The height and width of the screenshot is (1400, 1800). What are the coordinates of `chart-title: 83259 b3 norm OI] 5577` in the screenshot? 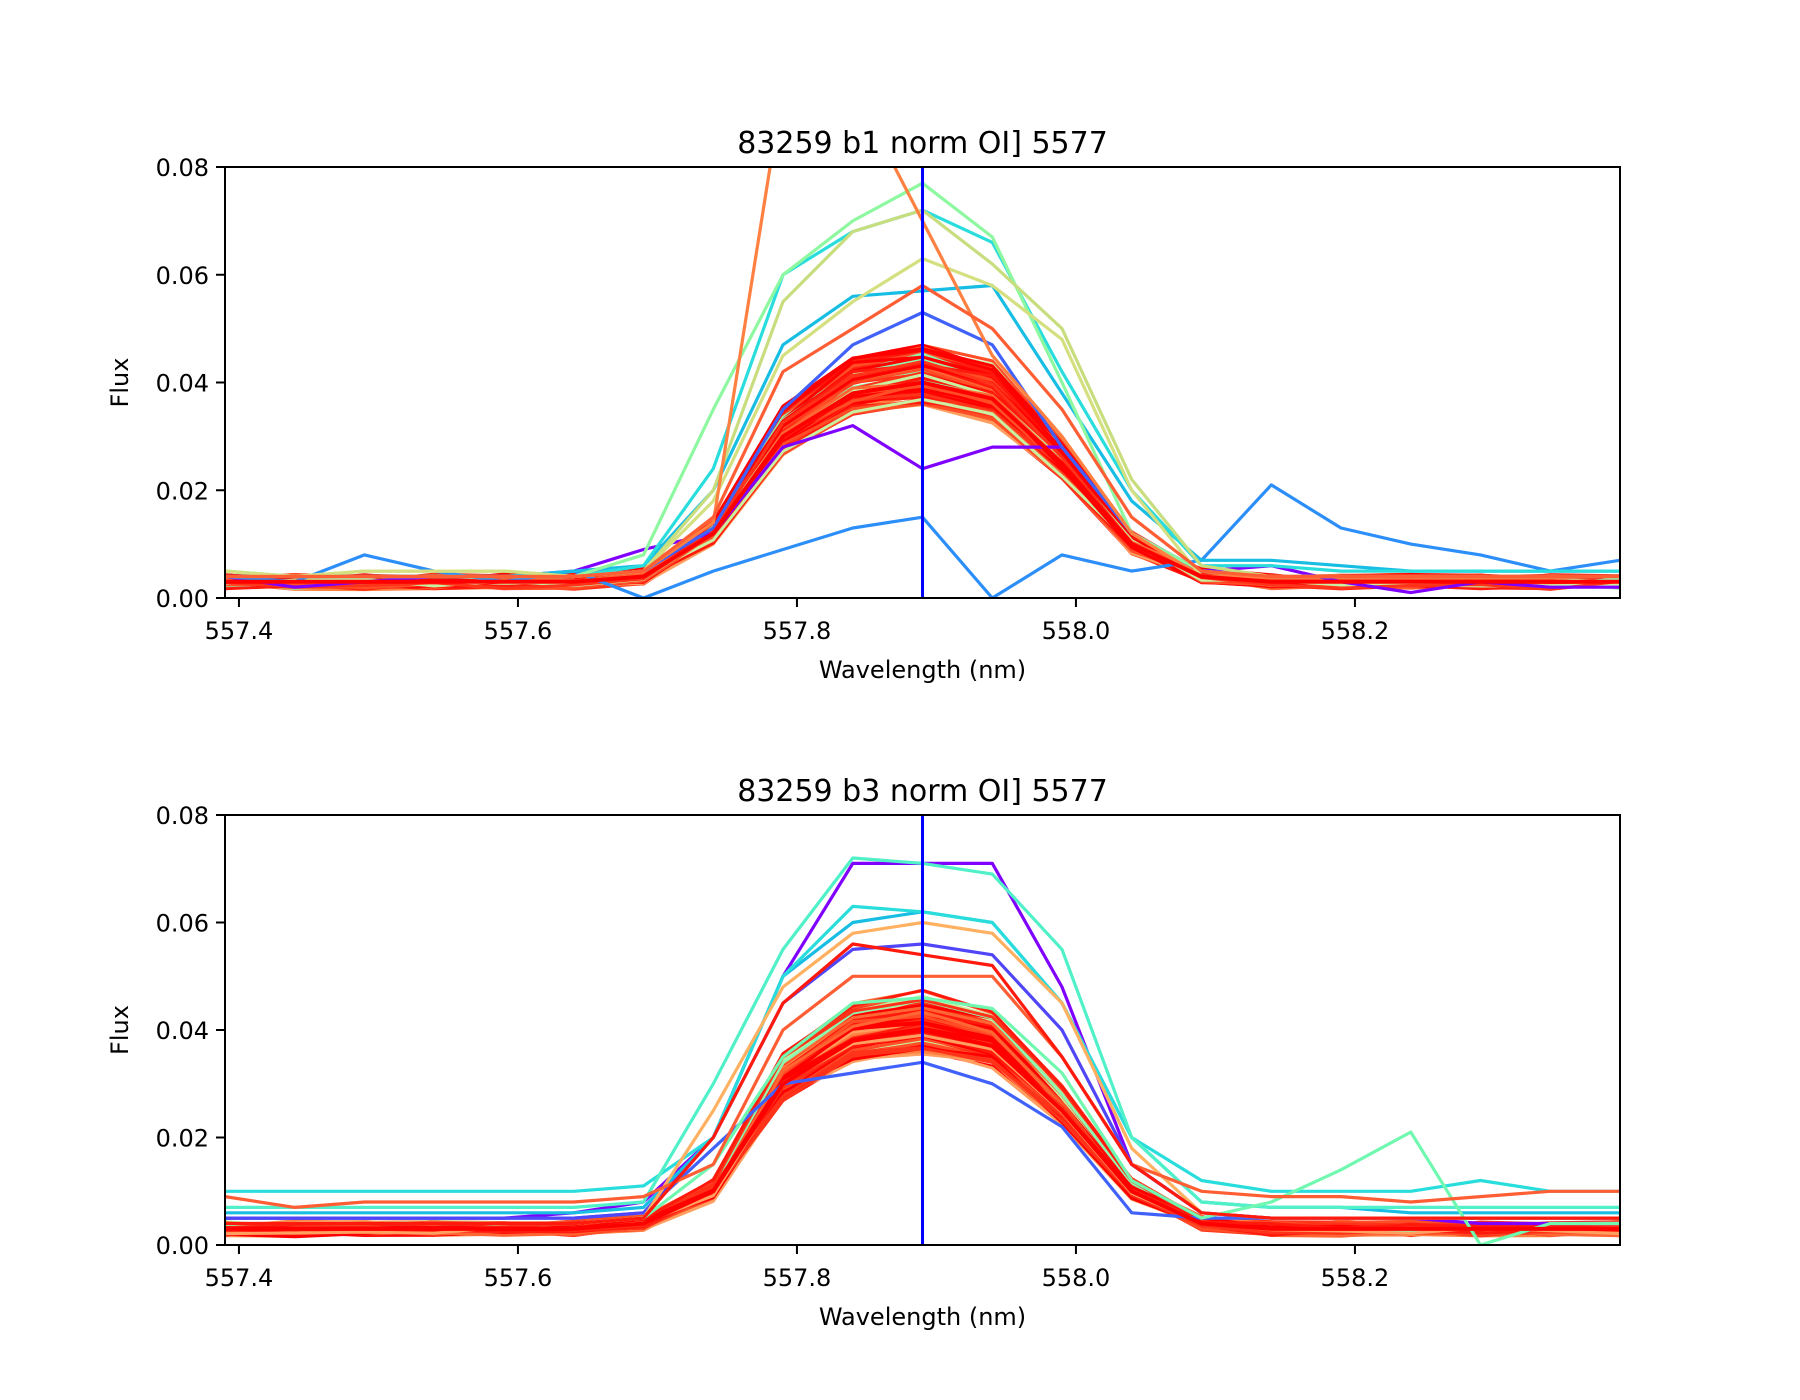 It's located at (922, 791).